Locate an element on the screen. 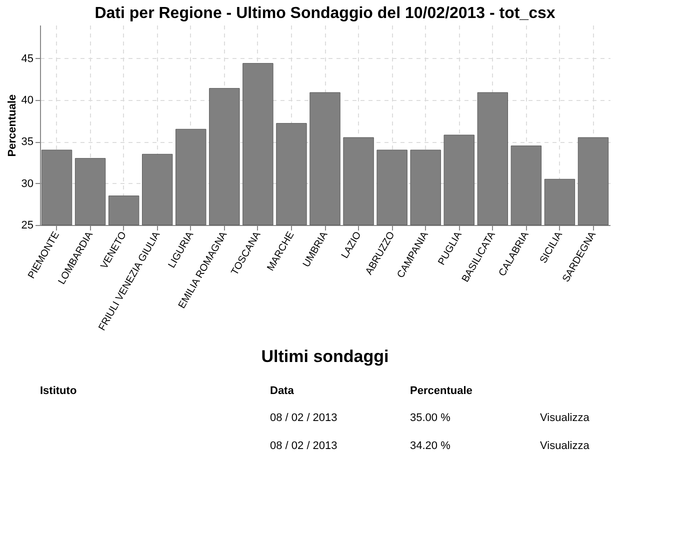 The height and width of the screenshot is (544, 686). y-tick-label: 40 is located at coordinates (27, 100).